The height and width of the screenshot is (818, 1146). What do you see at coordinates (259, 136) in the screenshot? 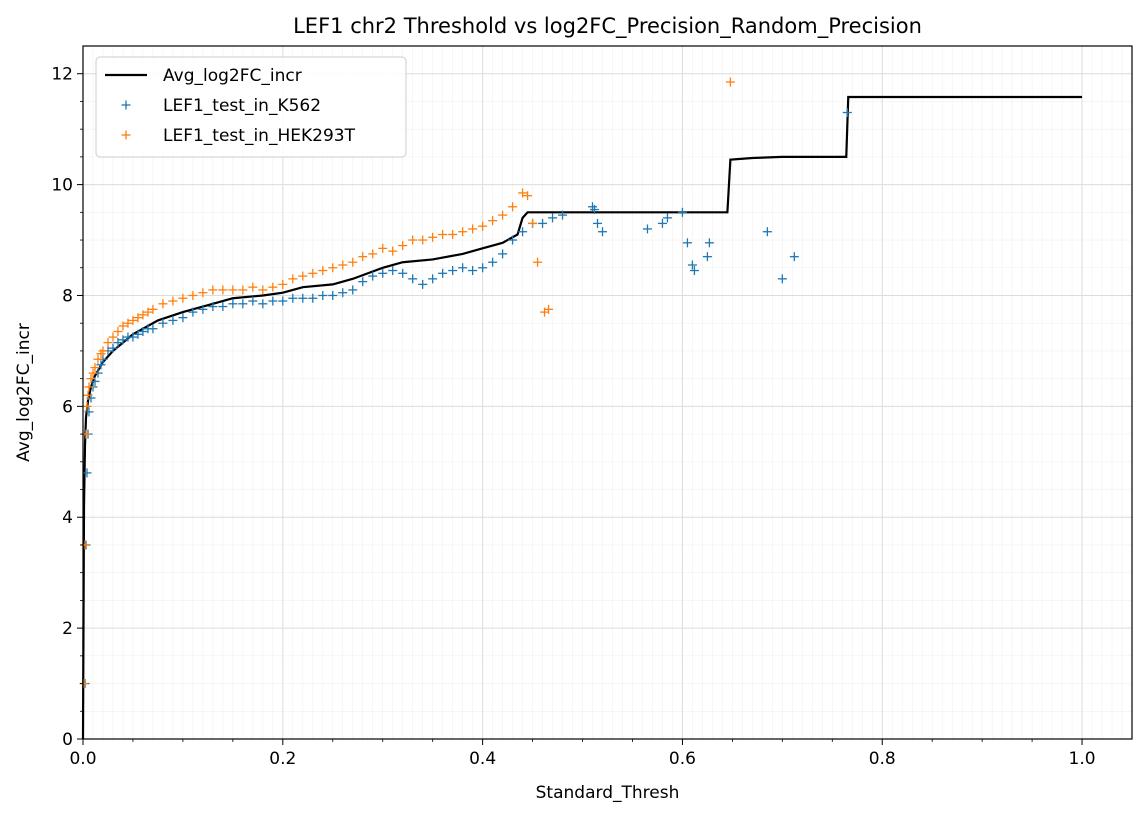
I see `legend-label: LEF1_test_in_HEK293T` at bounding box center [259, 136].